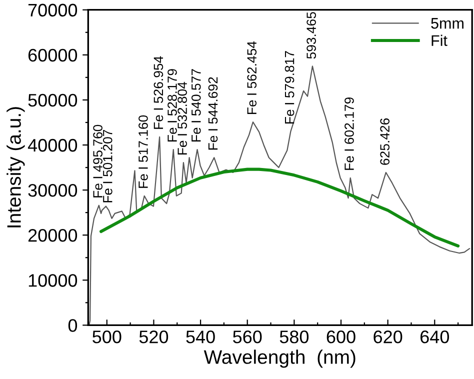 This screenshot has width=474, height=379. I want to click on annotation: Fe I 602.179, so click(349, 133).